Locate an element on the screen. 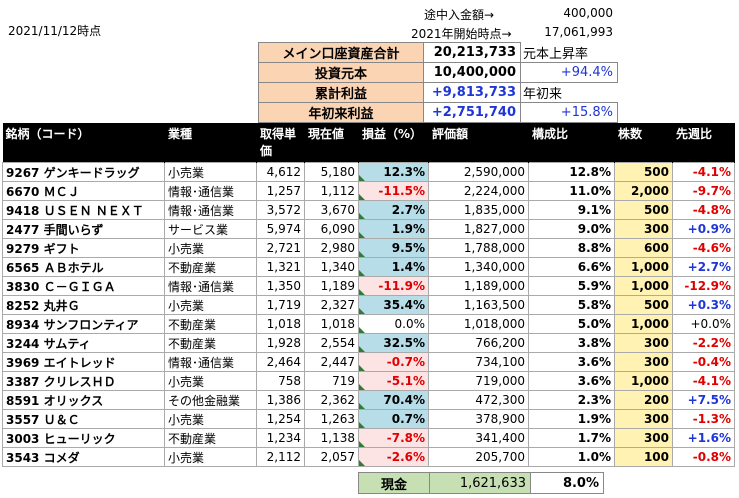  cell-price: 5,180 is located at coordinates (331, 172).